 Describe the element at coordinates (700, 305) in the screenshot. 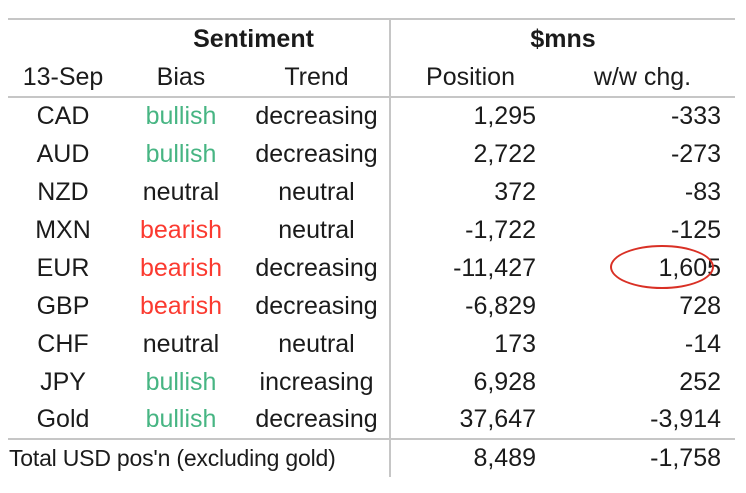

I see `wwchg-cell: 728` at that location.